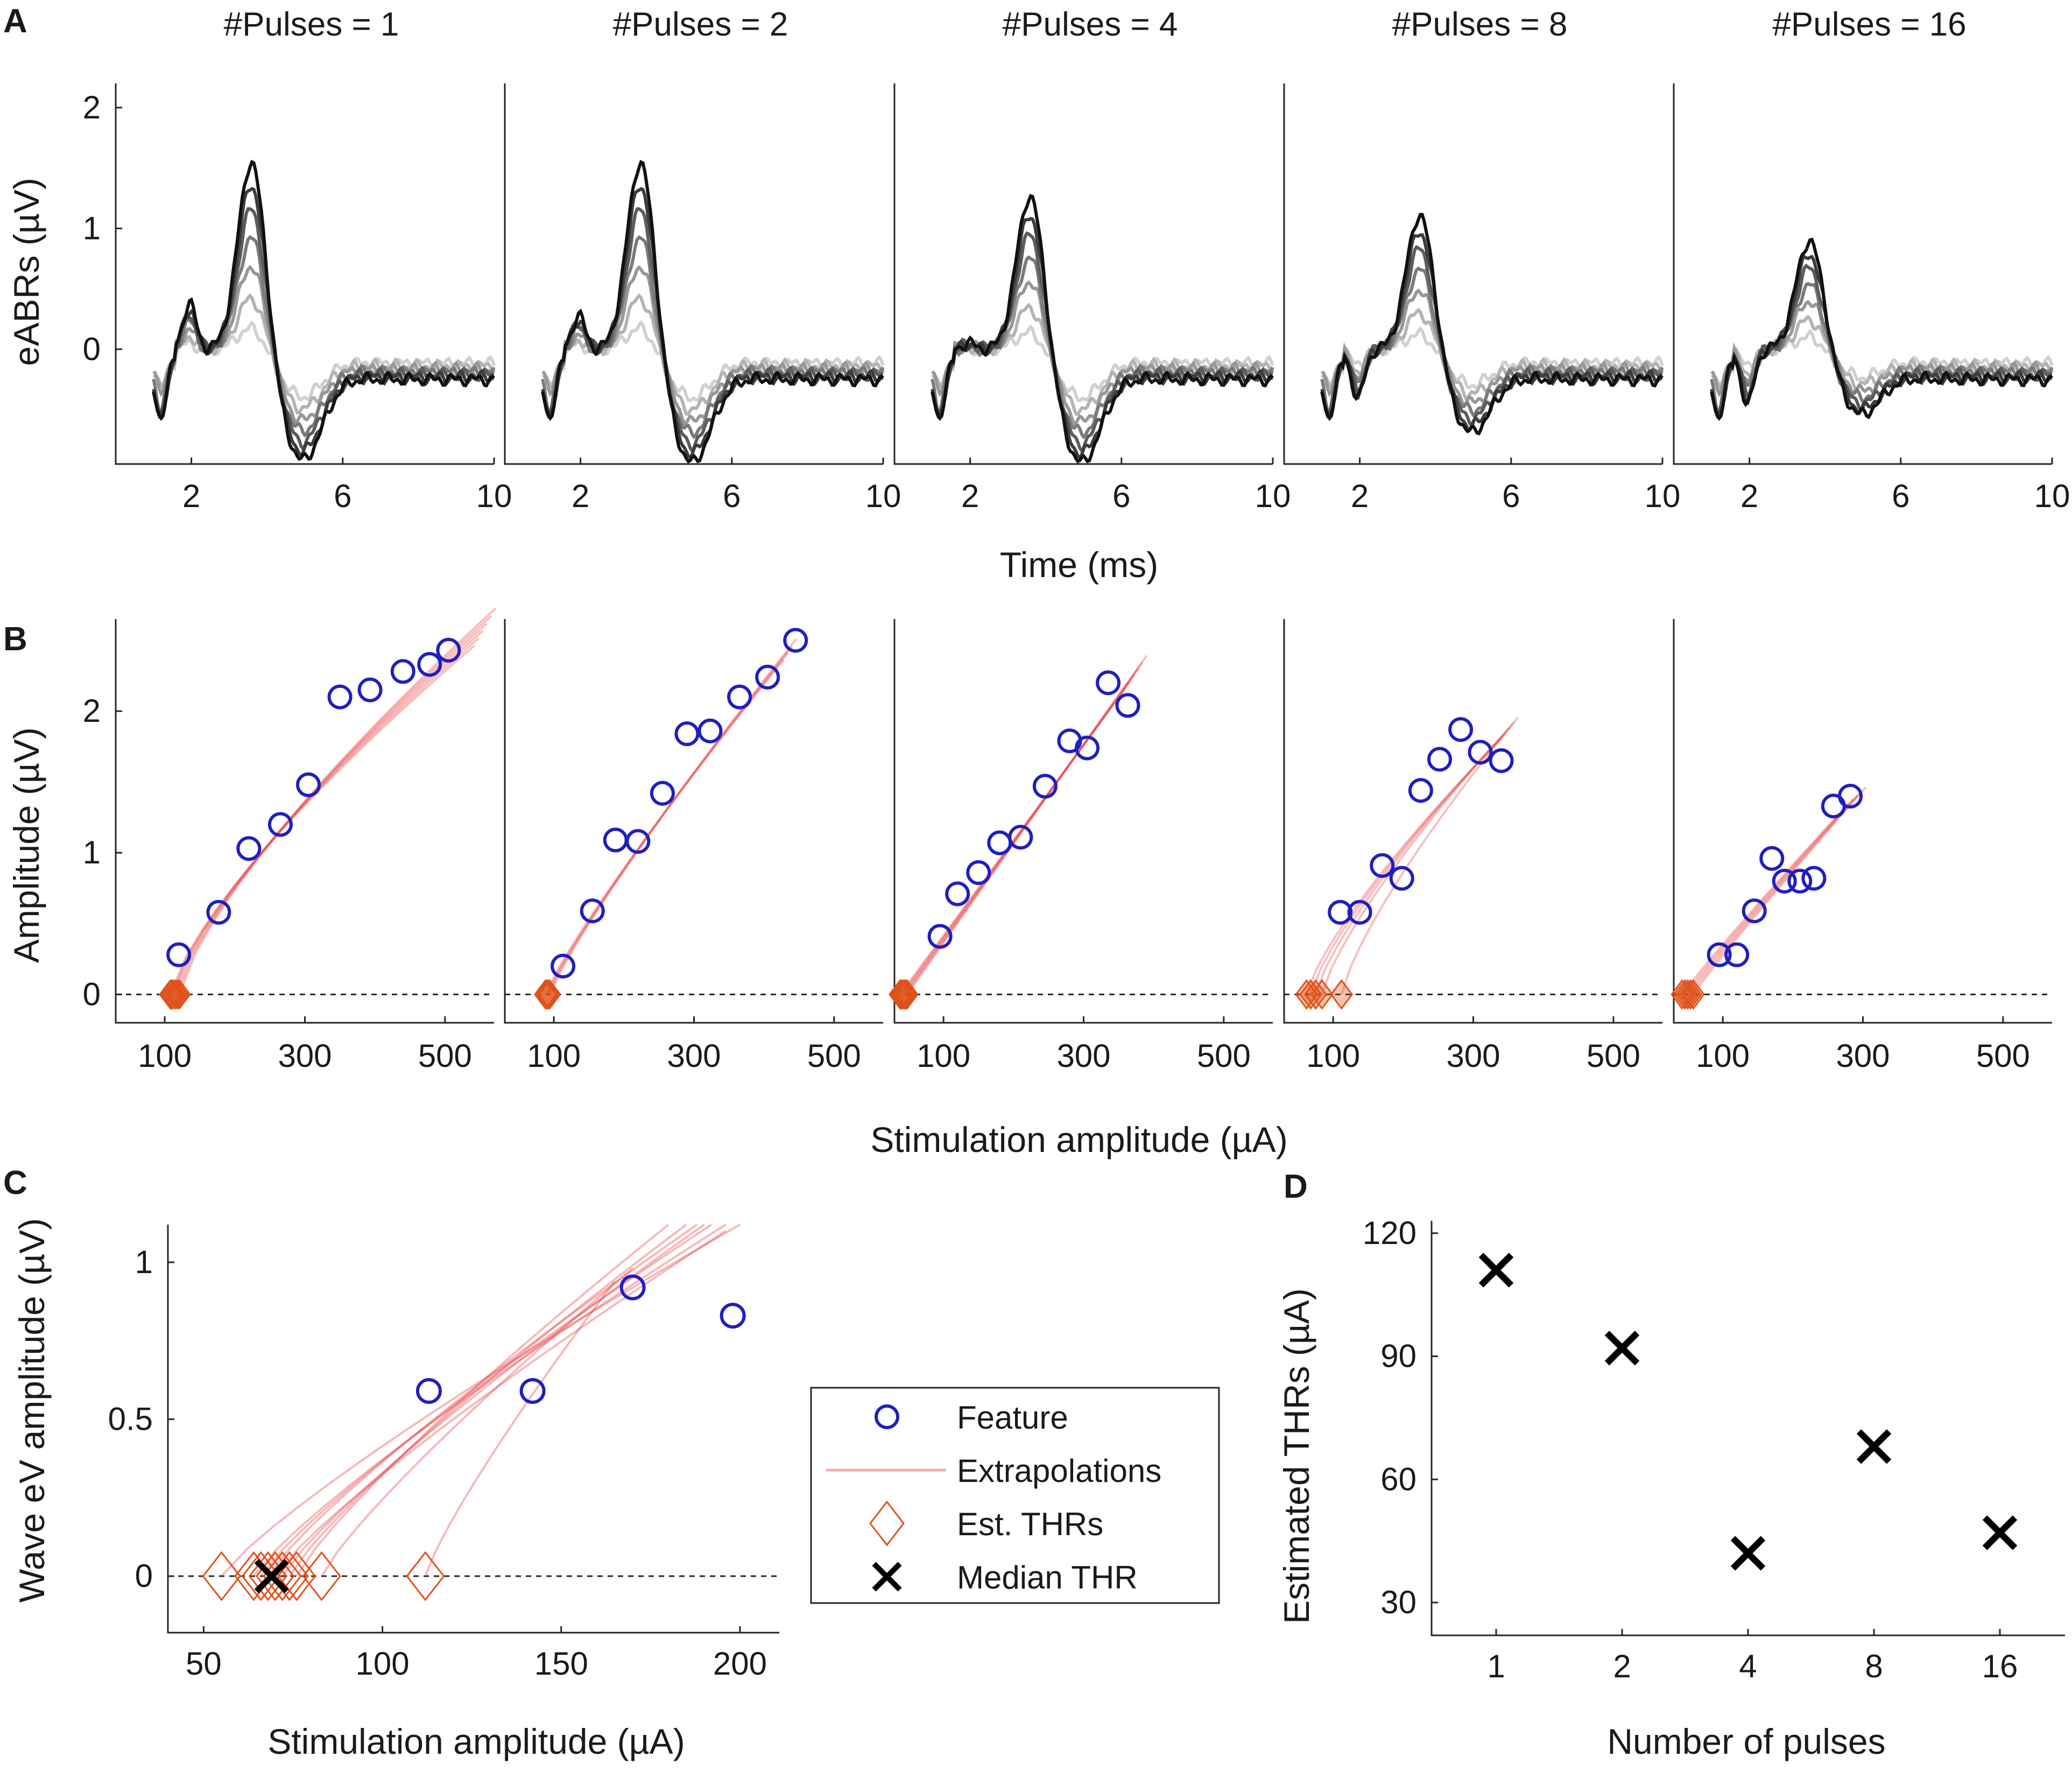  What do you see at coordinates (26, 845) in the screenshot?
I see `panel-b-ylabel: Amplitude (µV)` at bounding box center [26, 845].